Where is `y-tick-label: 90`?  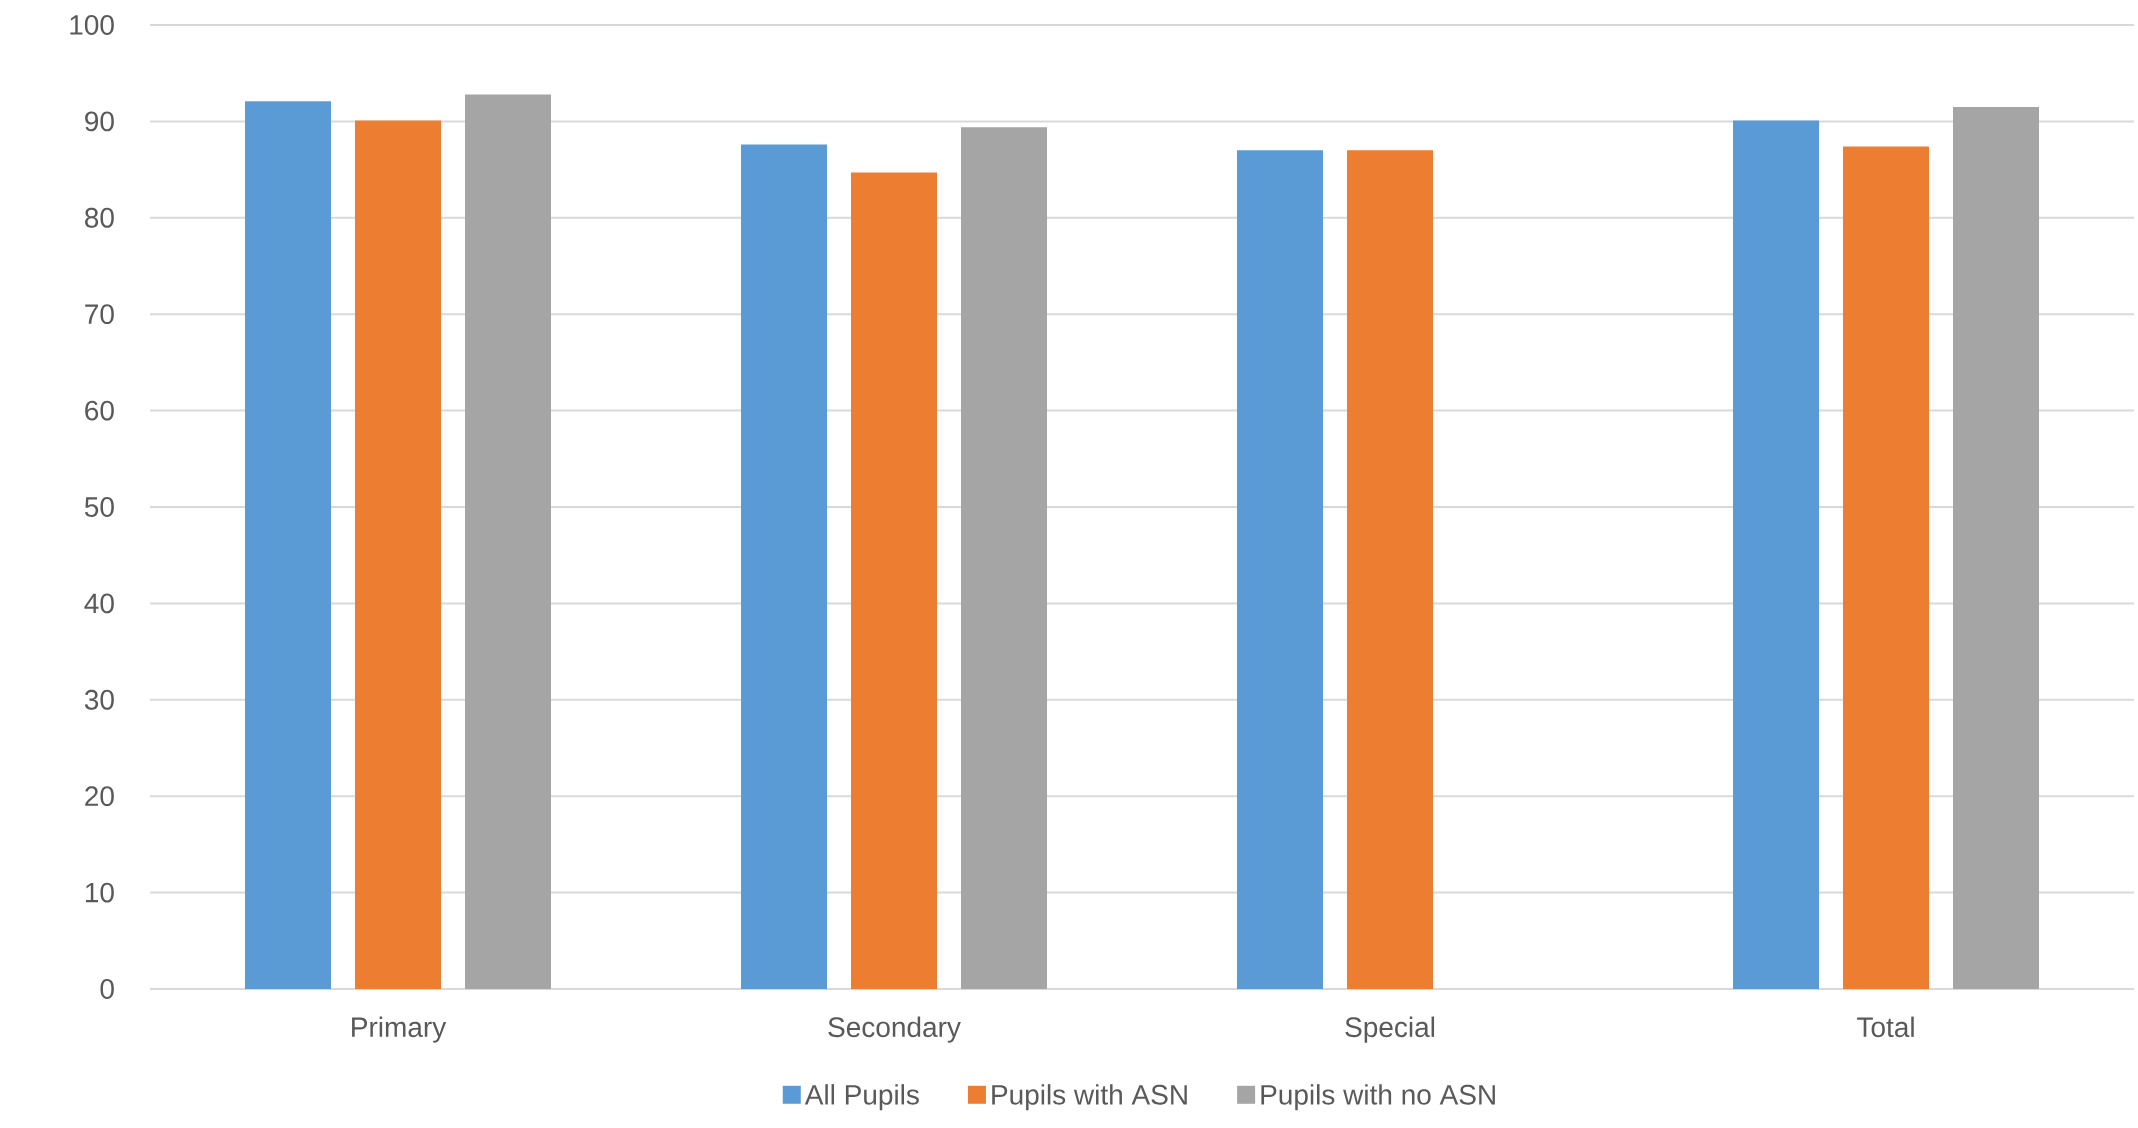 y-tick-label: 90 is located at coordinates (99, 121).